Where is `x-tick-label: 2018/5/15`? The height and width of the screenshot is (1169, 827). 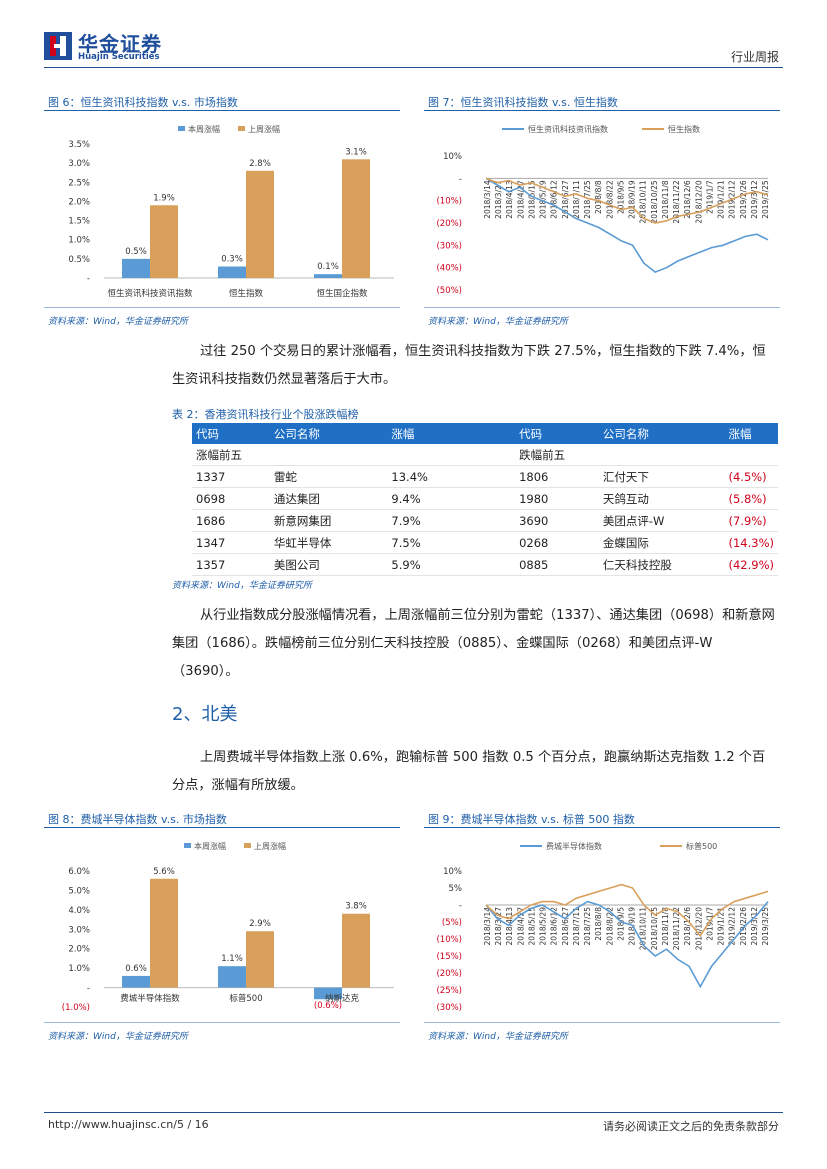
x-tick-label: 2018/5/15 is located at coordinates (531, 199).